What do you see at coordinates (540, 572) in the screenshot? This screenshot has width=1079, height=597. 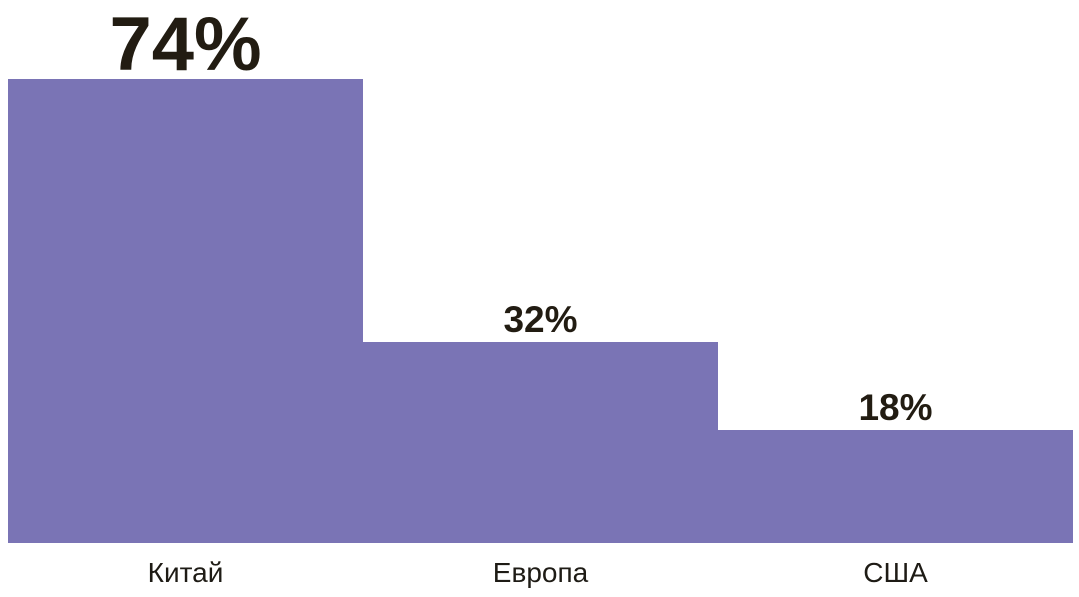 I see `x-axis-label-2: Европа` at bounding box center [540, 572].